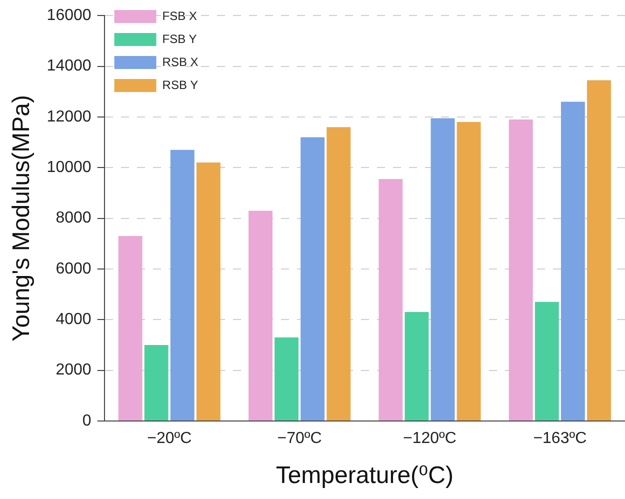 The height and width of the screenshot is (499, 625). Describe the element at coordinates (74, 370) in the screenshot. I see `y-tick-label: 2000` at that location.